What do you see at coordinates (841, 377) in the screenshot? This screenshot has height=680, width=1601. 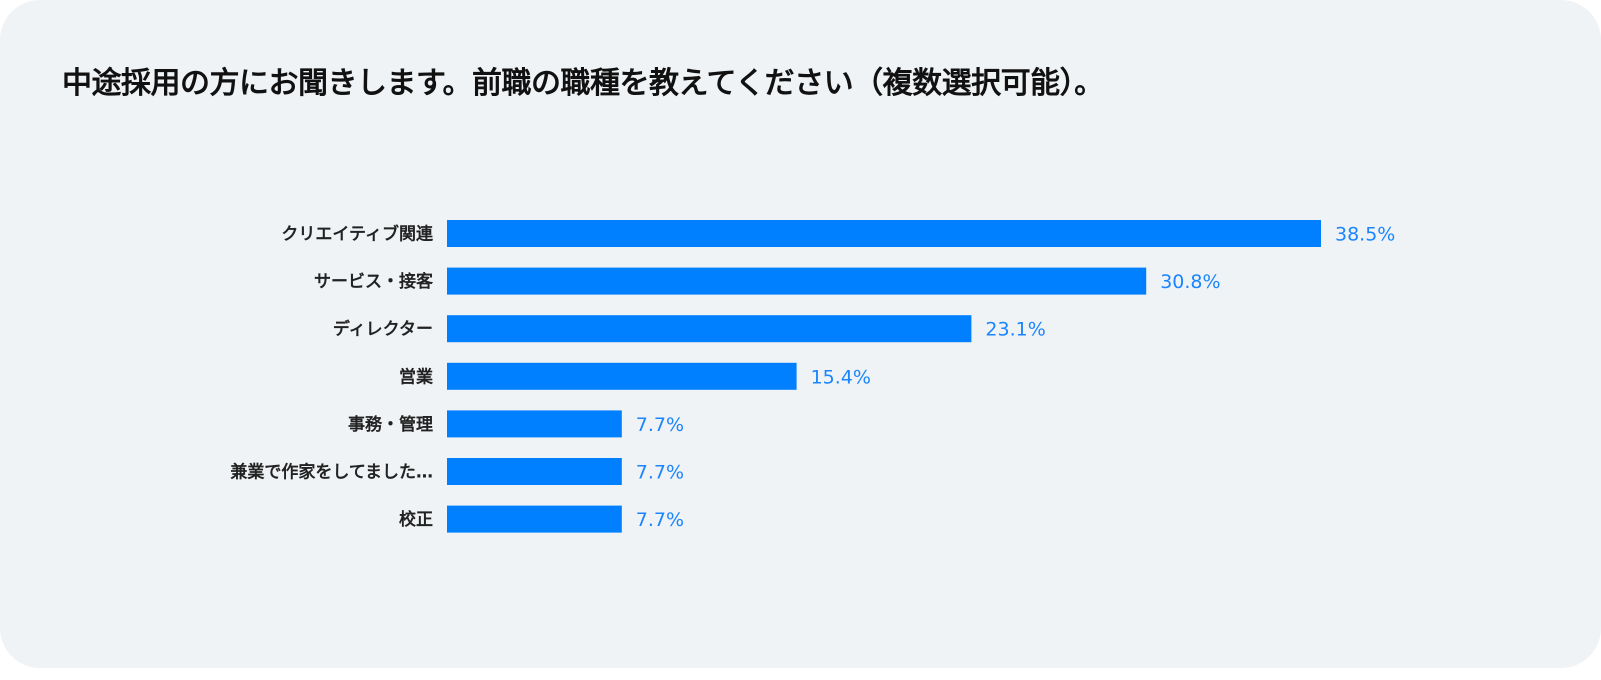 I see `value-label: 15.4%` at bounding box center [841, 377].